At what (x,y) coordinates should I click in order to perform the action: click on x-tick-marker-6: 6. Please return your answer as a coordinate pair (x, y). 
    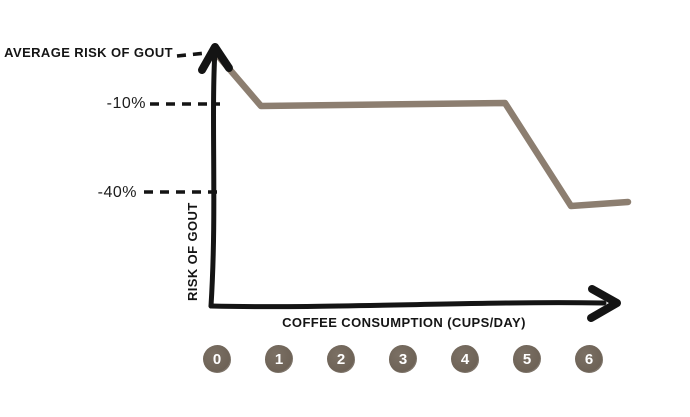
    Looking at the image, I should click on (589, 359).